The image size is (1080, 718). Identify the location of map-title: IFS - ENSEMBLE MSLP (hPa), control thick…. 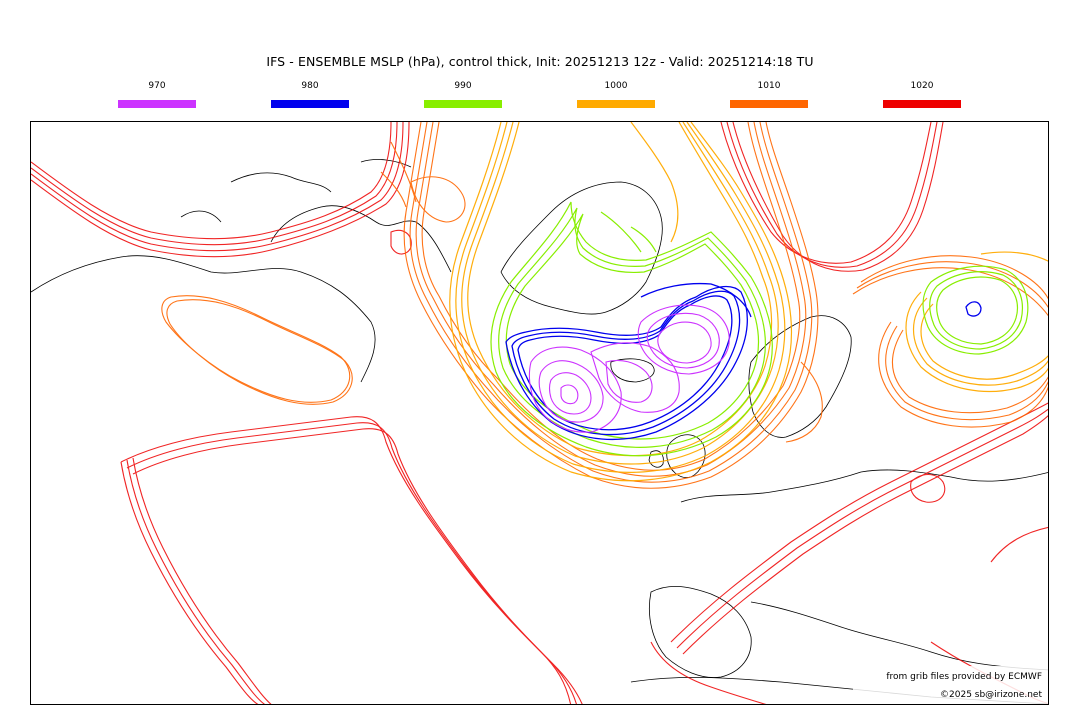
(540, 61).